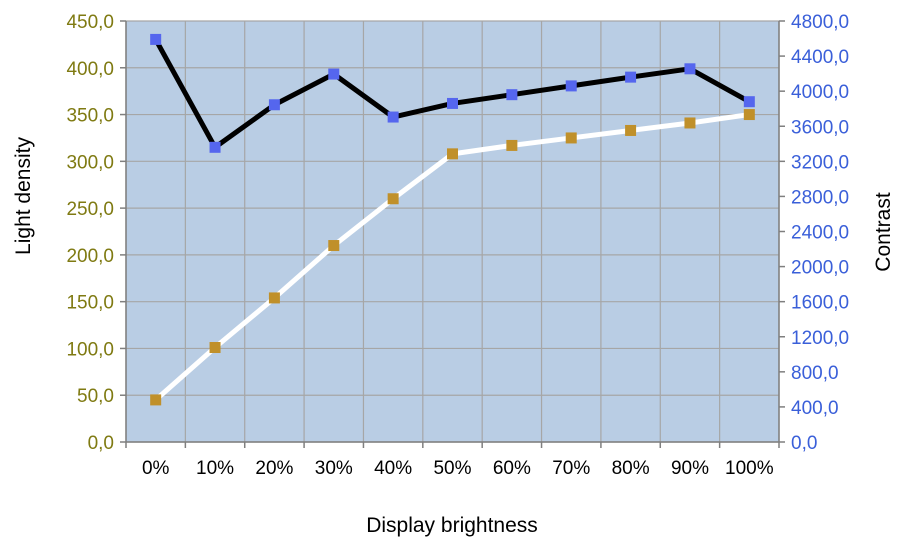  I want to click on right-tick-label: 4400,0, so click(820, 57).